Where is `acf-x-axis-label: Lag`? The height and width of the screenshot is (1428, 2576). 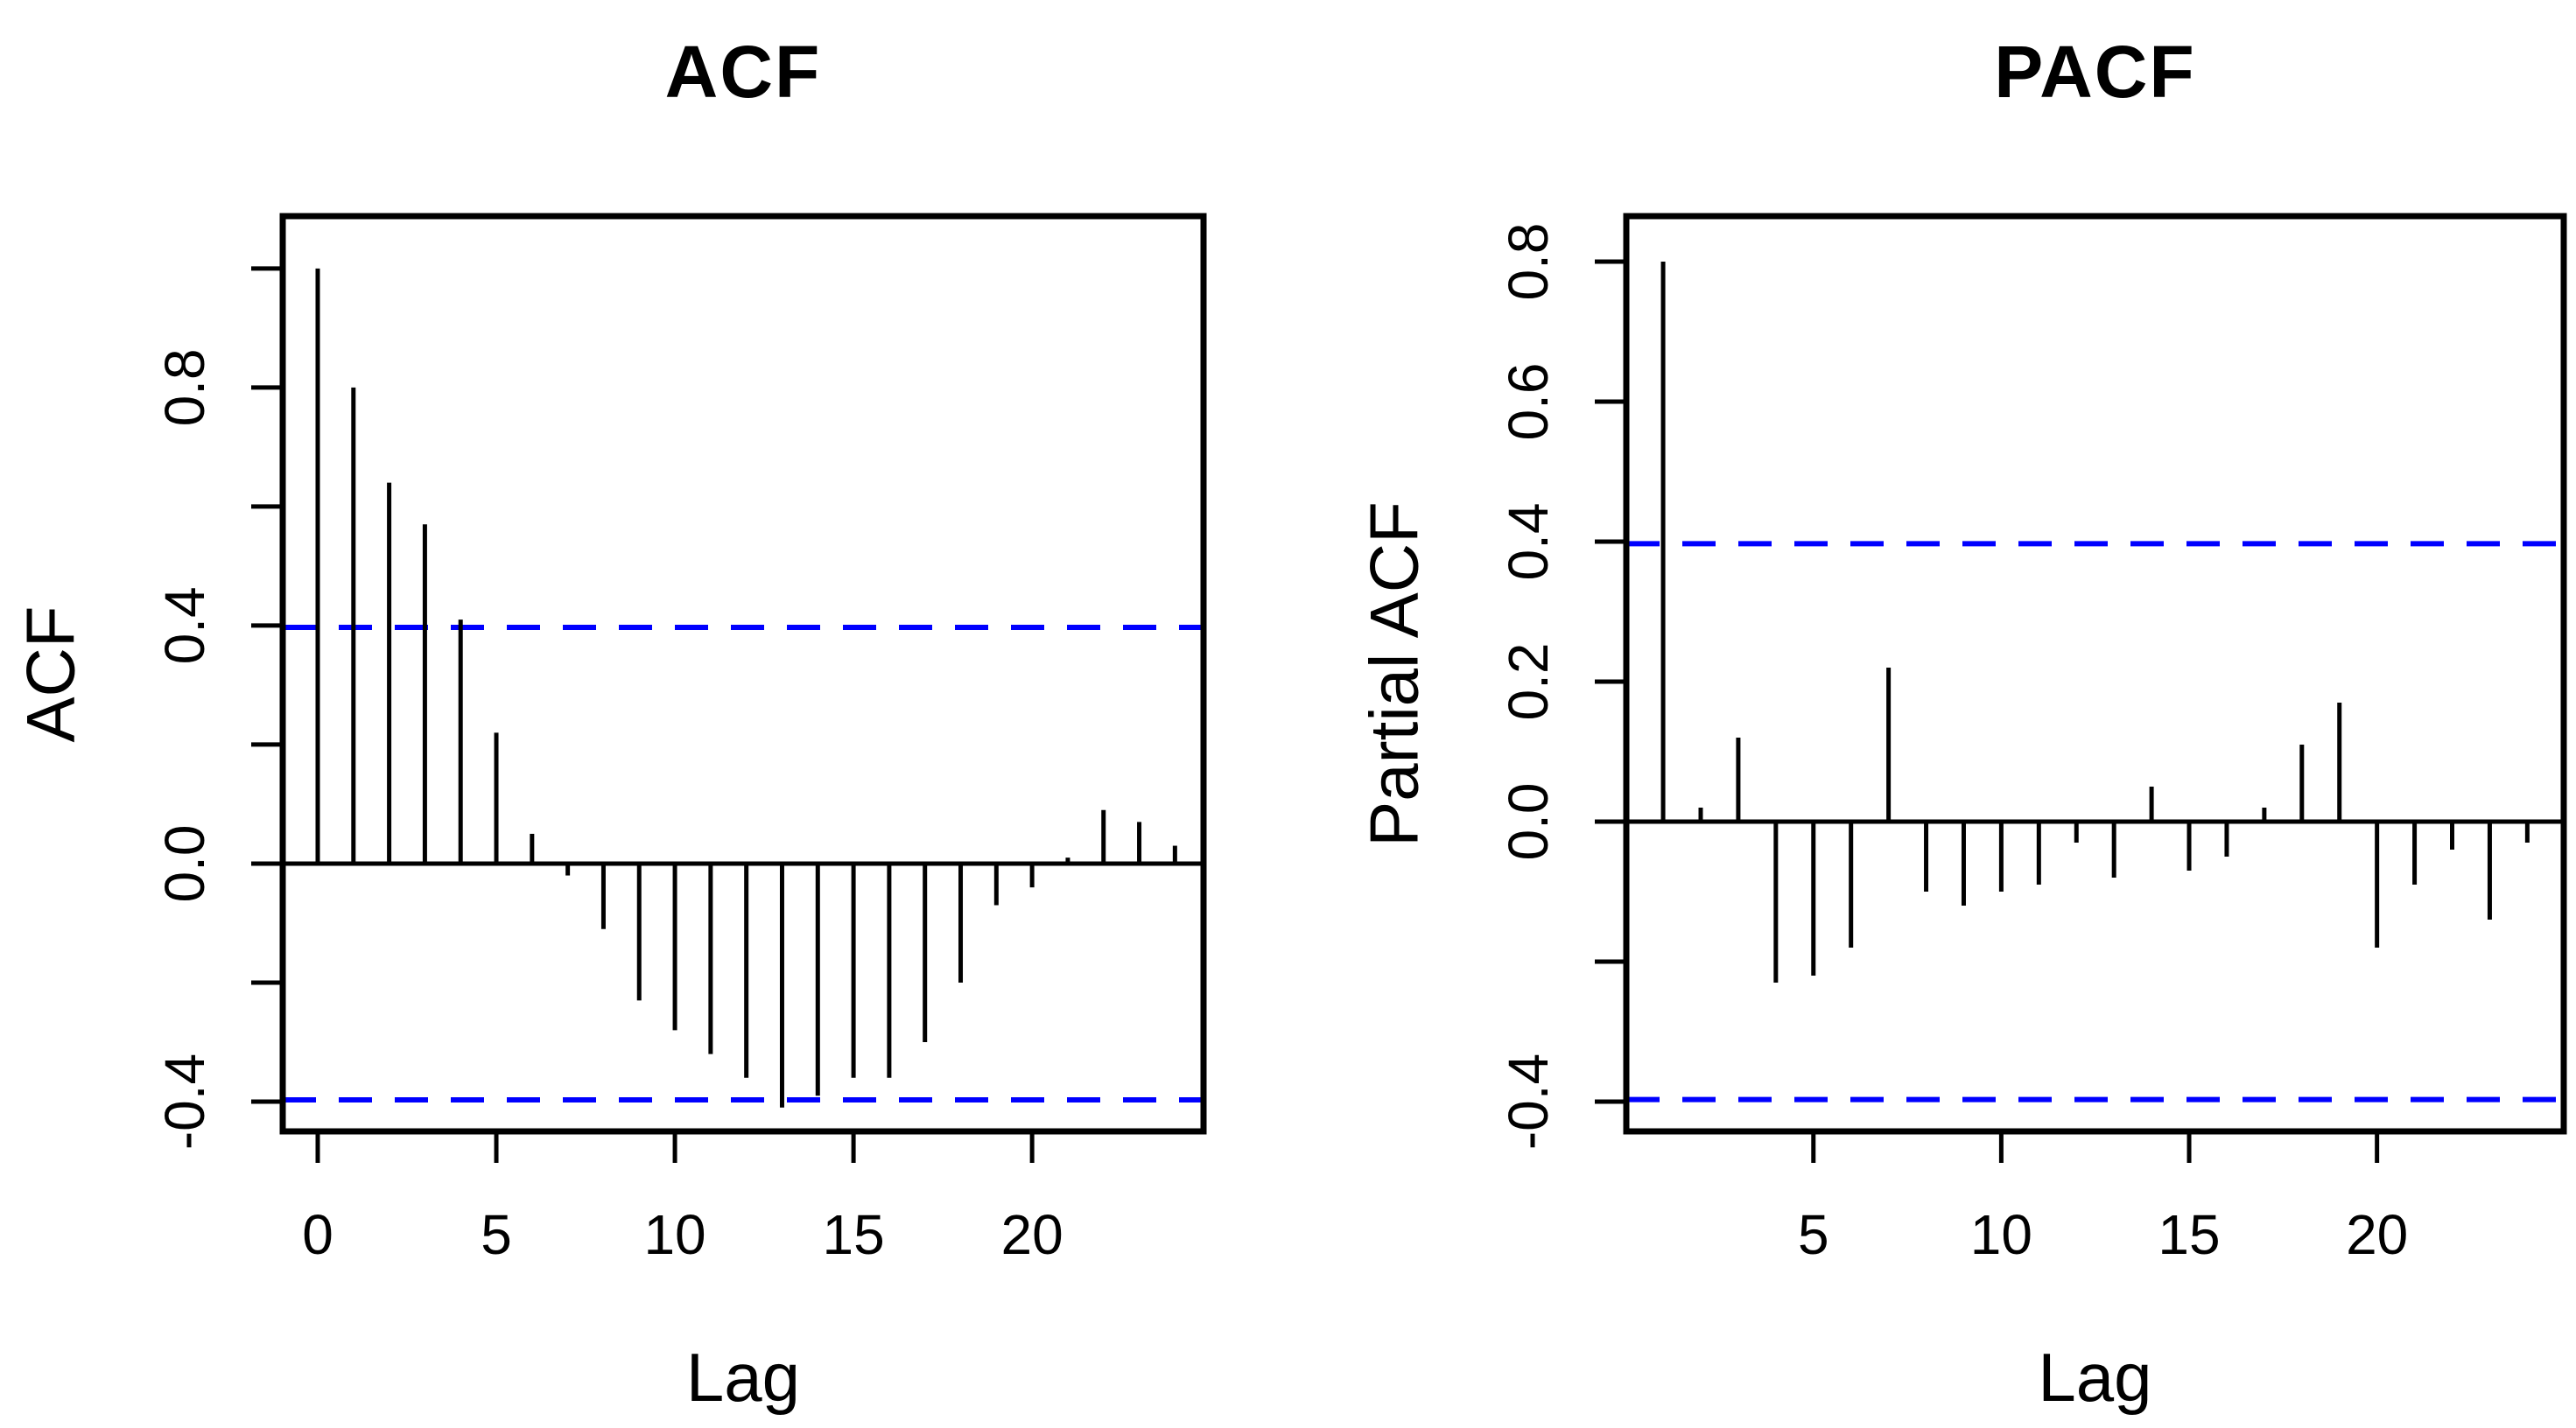
acf-x-axis-label: Lag is located at coordinates (743, 1377).